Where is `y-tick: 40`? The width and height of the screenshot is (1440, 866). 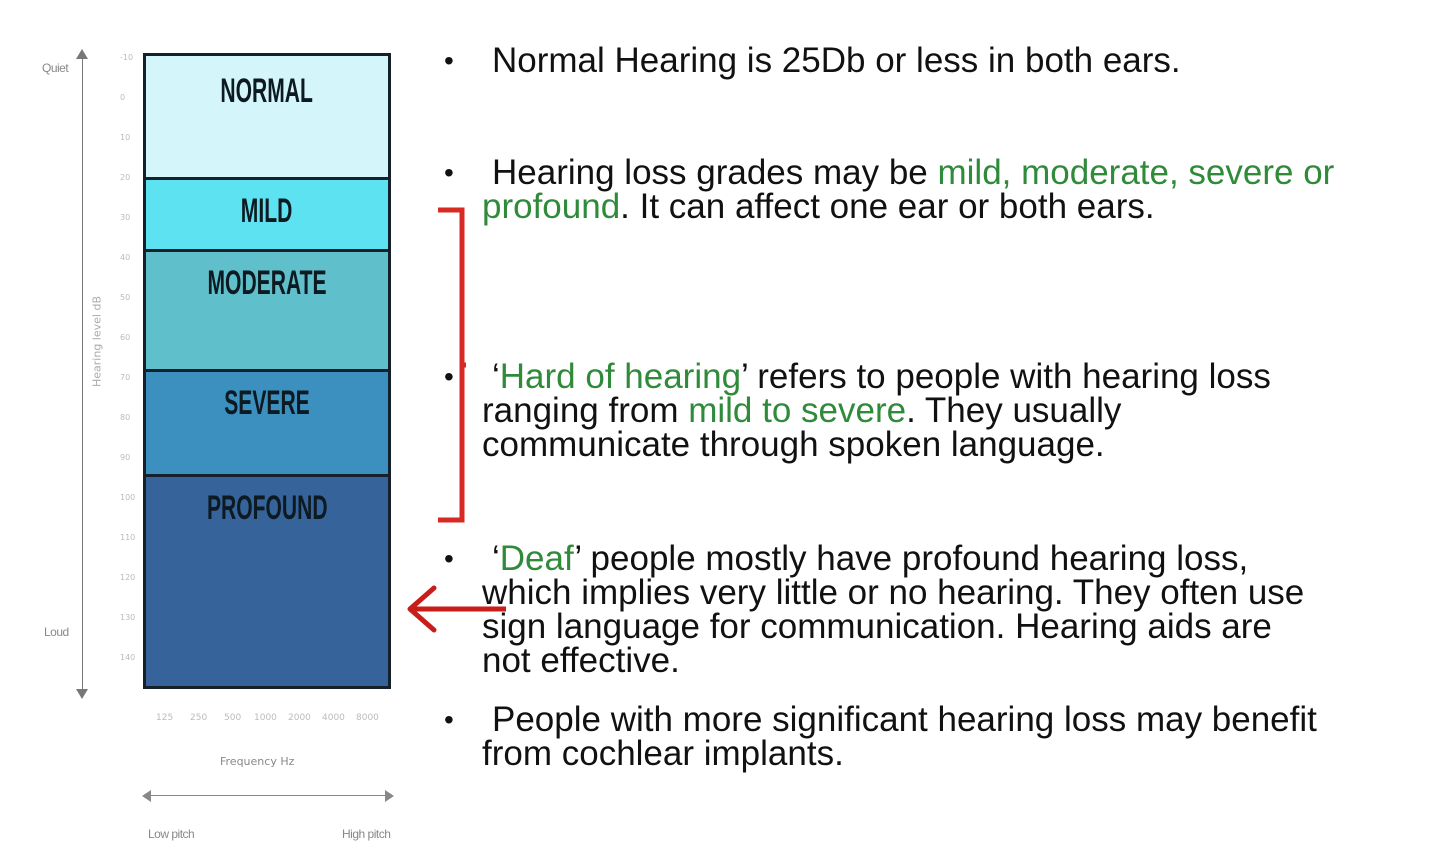 y-tick: 40 is located at coordinates (125, 257).